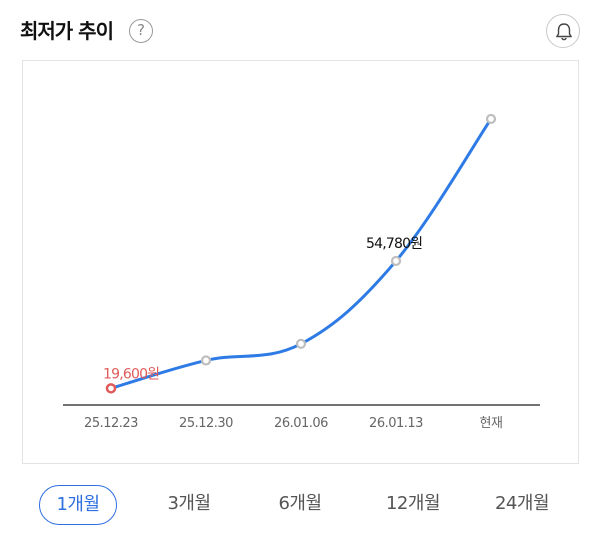 The height and width of the screenshot is (544, 600). I want to click on lowest-price-point, so click(111, 388).